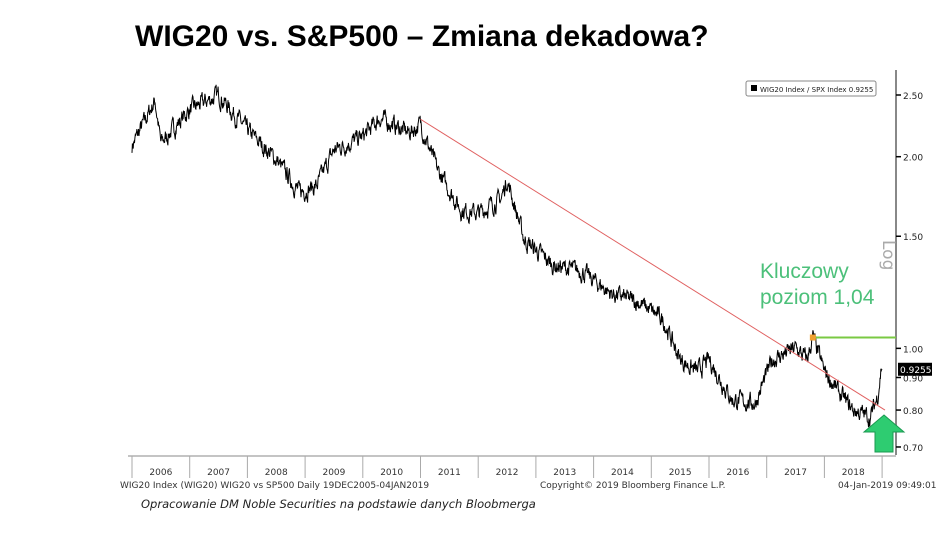  I want to click on annotation-key-level: Kluczowy poziom 1,04, so click(817, 285).